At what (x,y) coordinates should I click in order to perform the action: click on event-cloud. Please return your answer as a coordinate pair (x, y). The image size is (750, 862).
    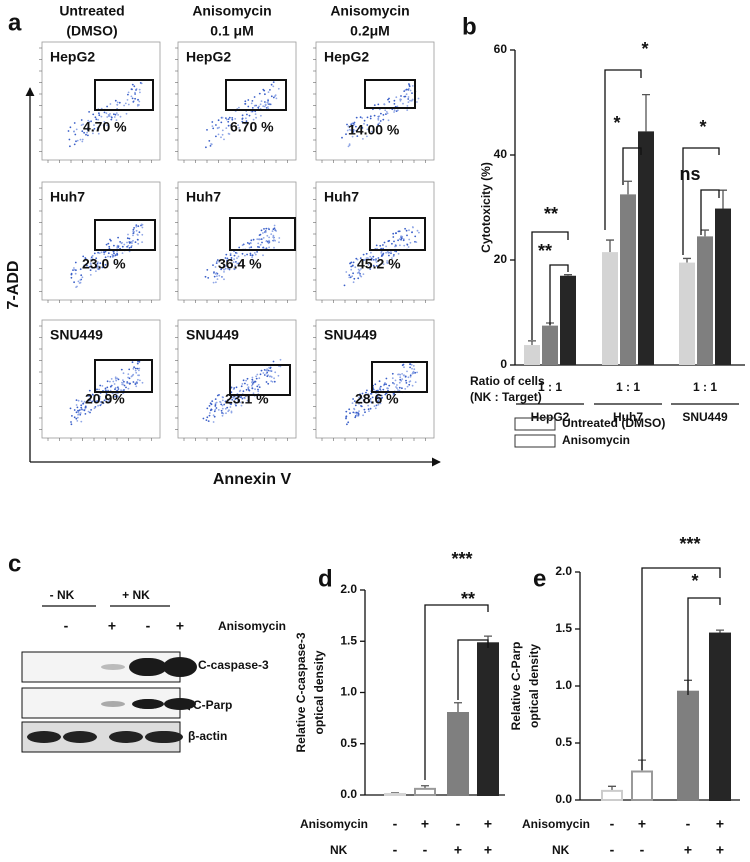
    Looking at the image, I should click on (105, 115).